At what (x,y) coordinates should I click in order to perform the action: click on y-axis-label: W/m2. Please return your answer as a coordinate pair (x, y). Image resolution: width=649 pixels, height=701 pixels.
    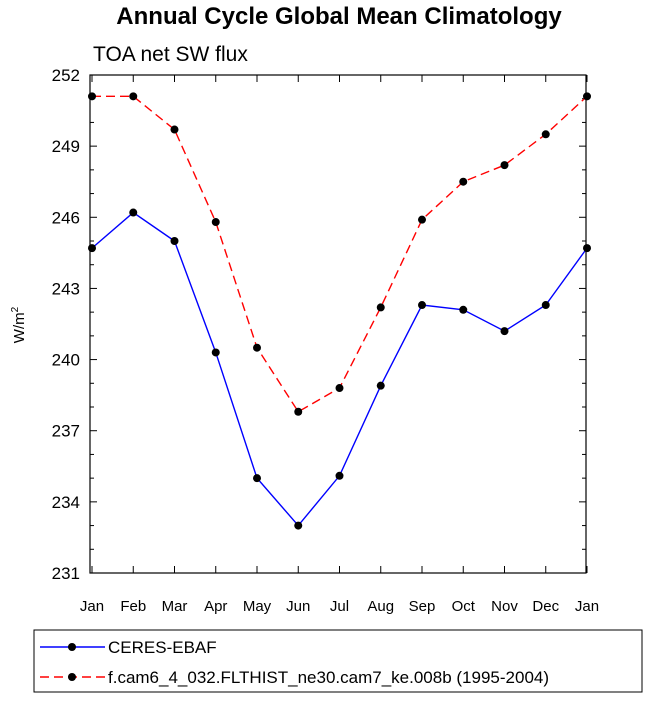
    Looking at the image, I should click on (19, 324).